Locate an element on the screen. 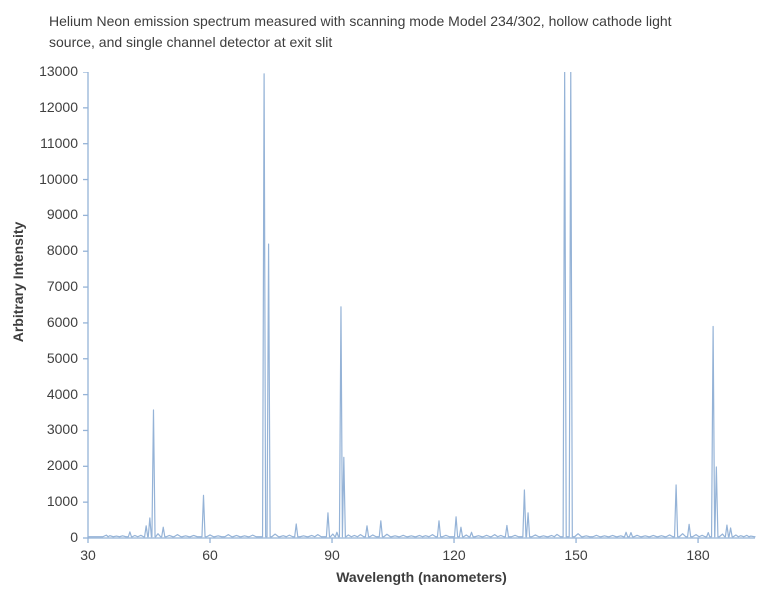 The width and height of the screenshot is (761, 610). y-axis-title: Arbitrary Intensity is located at coordinates (18, 282).